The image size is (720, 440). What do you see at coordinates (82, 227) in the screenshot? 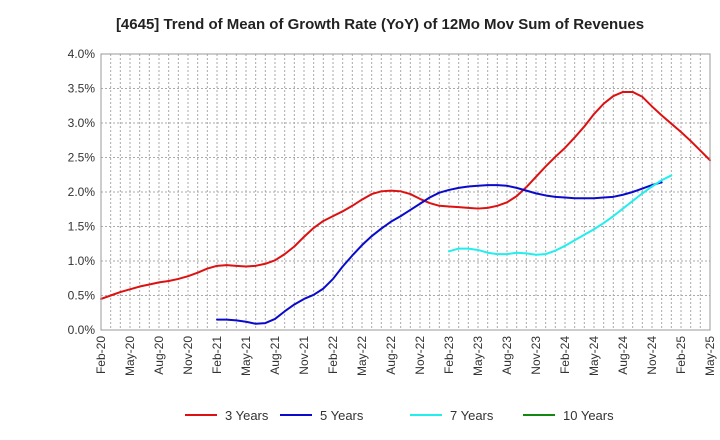
I see `y-tick-label: 1.5%` at bounding box center [82, 227].